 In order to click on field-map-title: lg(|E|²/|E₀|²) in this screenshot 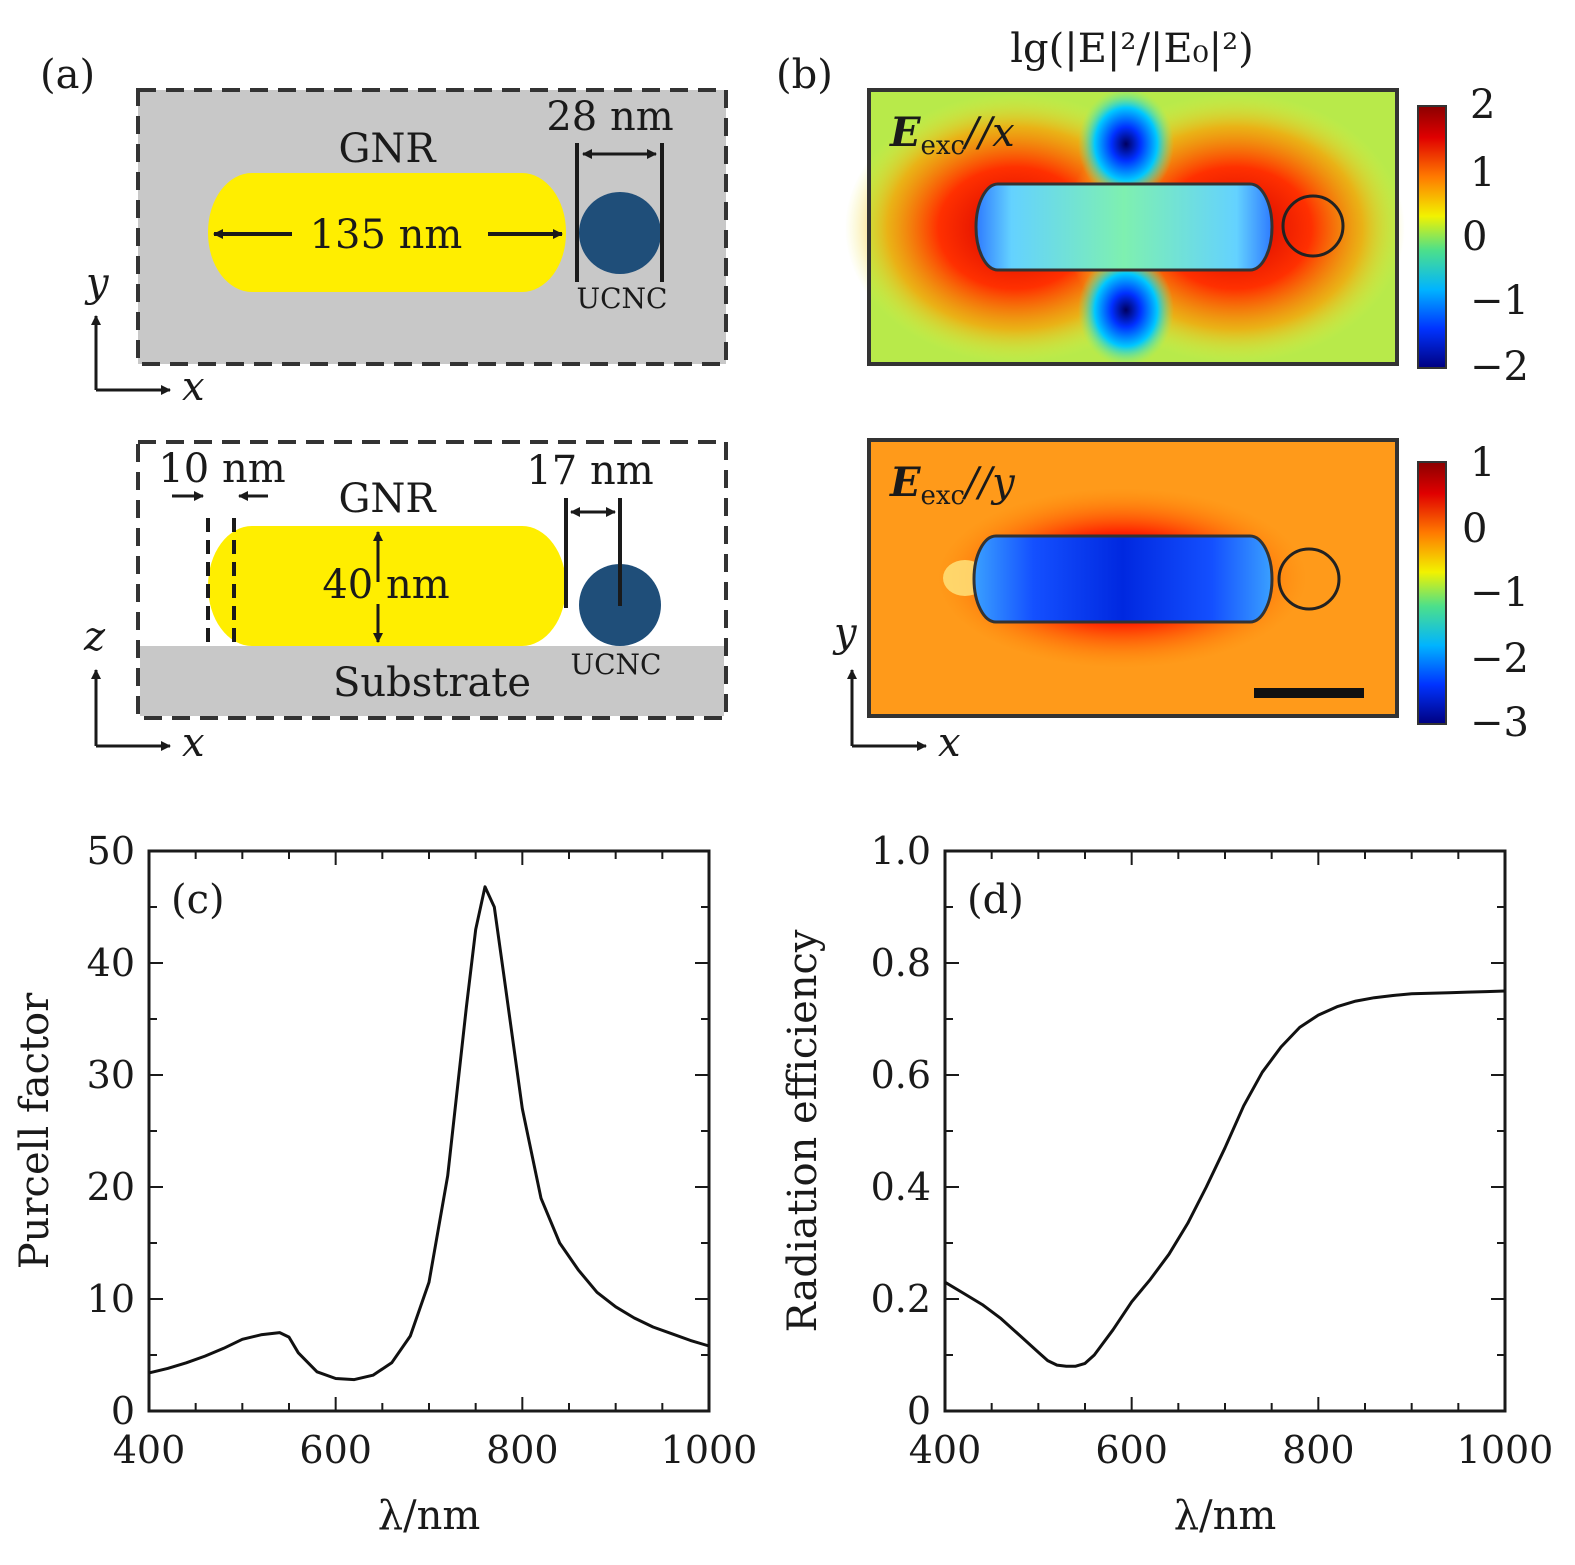, I will do `click(1132, 49)`.